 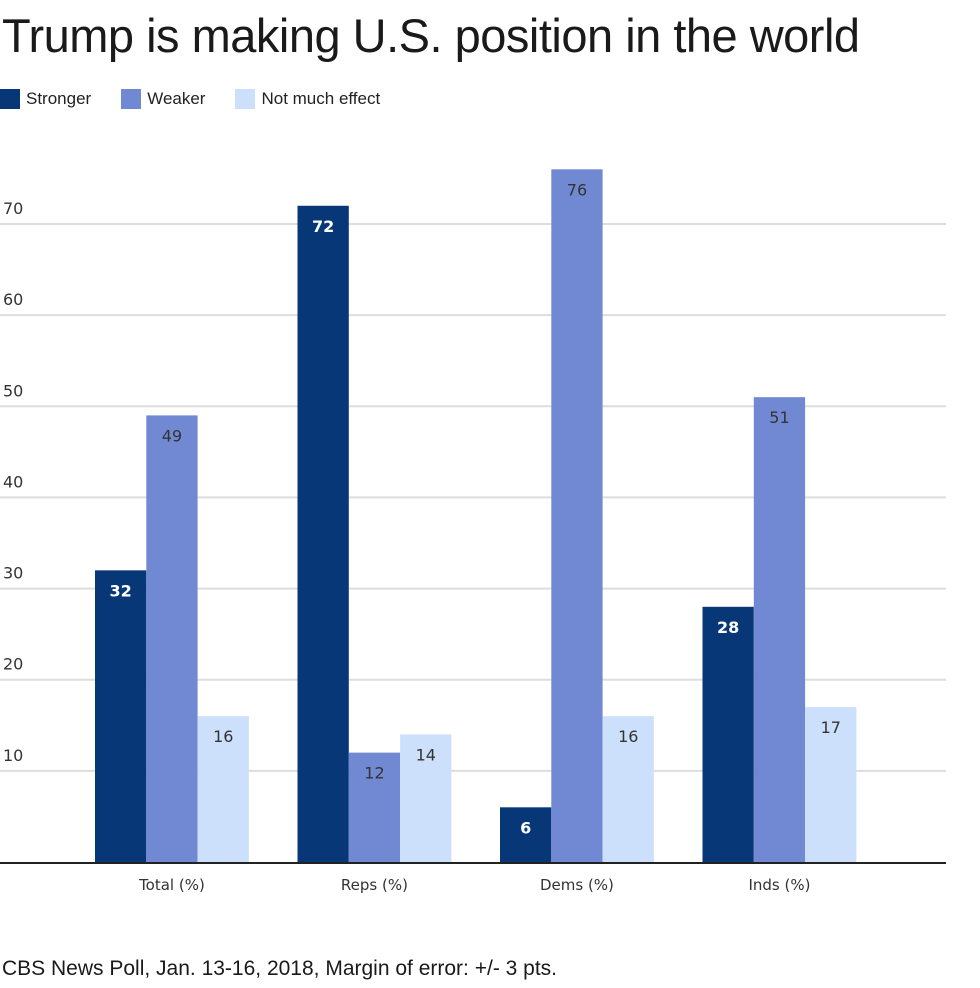 What do you see at coordinates (577, 885) in the screenshot?
I see `x-tick-label-2: Dems (%)` at bounding box center [577, 885].